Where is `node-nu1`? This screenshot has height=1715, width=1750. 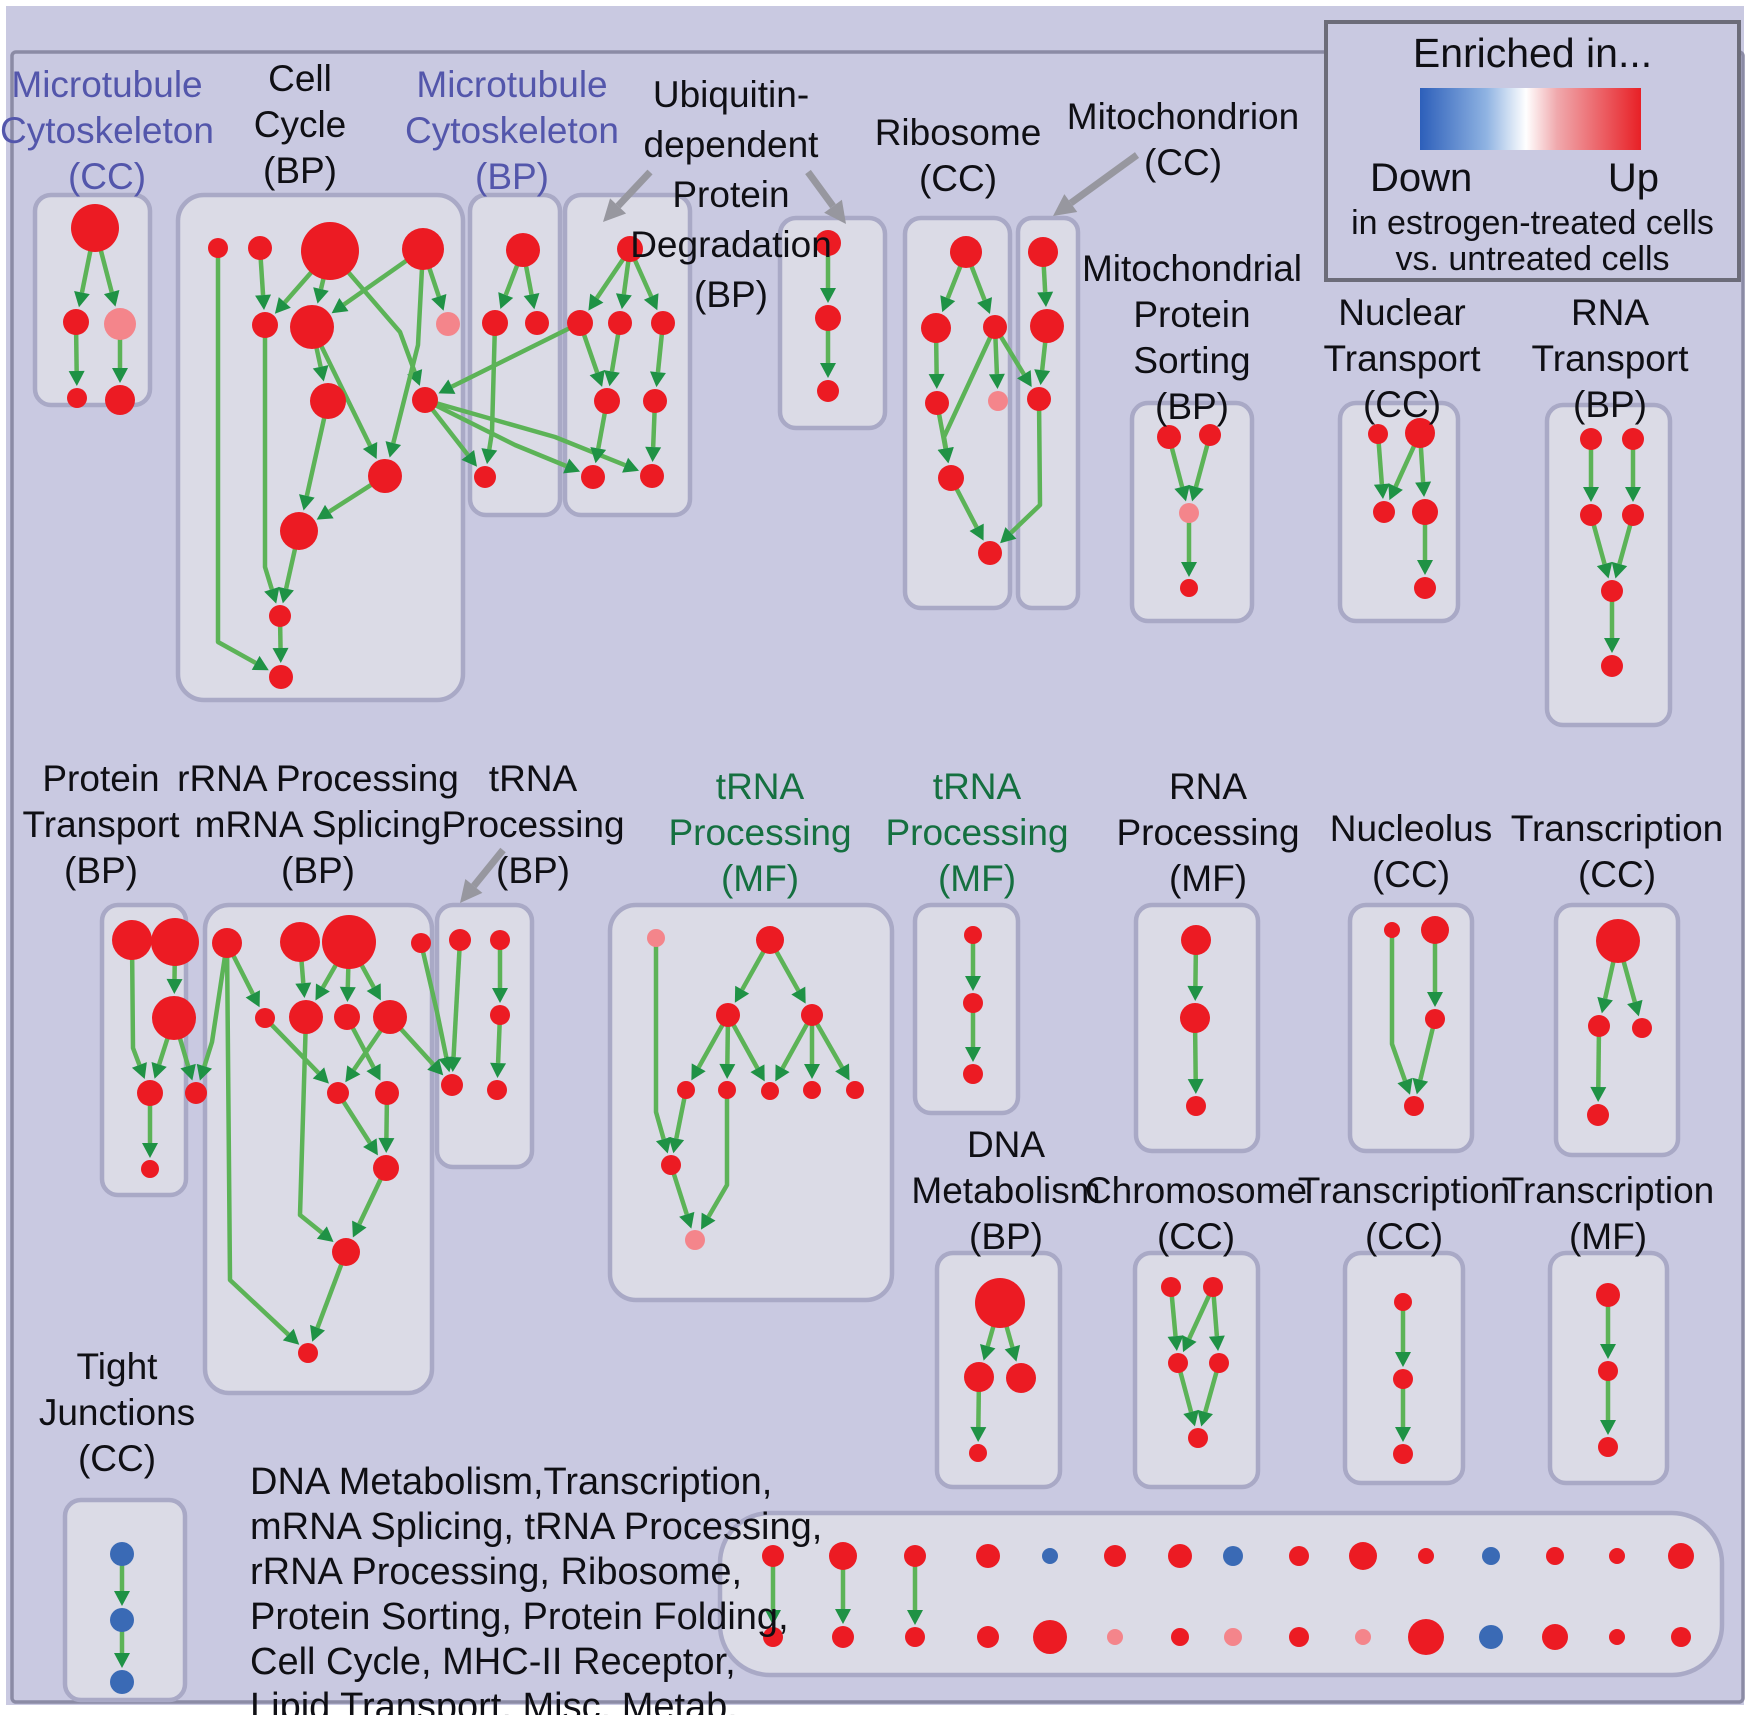
node-nu1 is located at coordinates (1392, 930).